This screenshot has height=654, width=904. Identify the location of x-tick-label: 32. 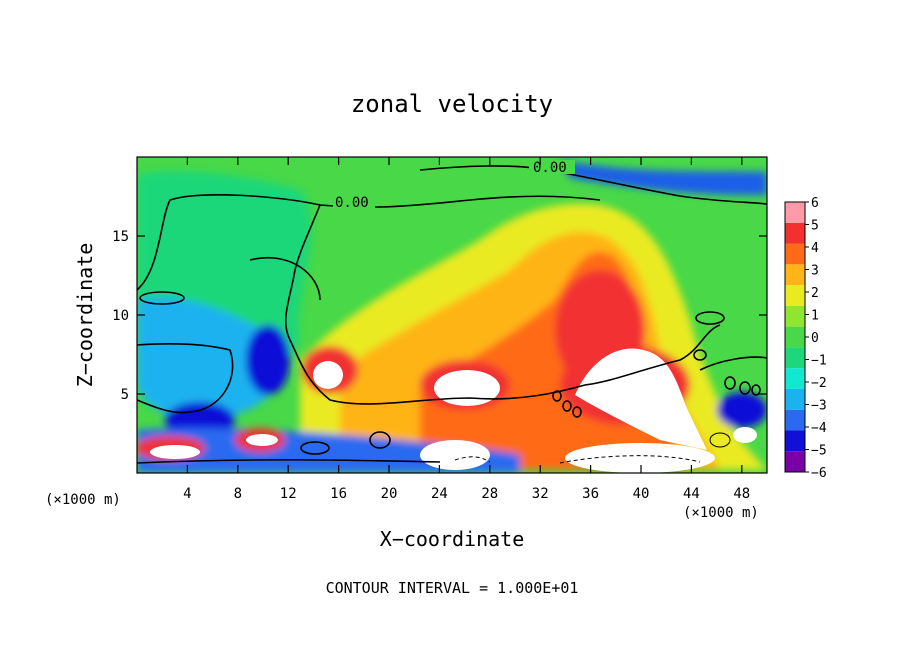
(540, 494).